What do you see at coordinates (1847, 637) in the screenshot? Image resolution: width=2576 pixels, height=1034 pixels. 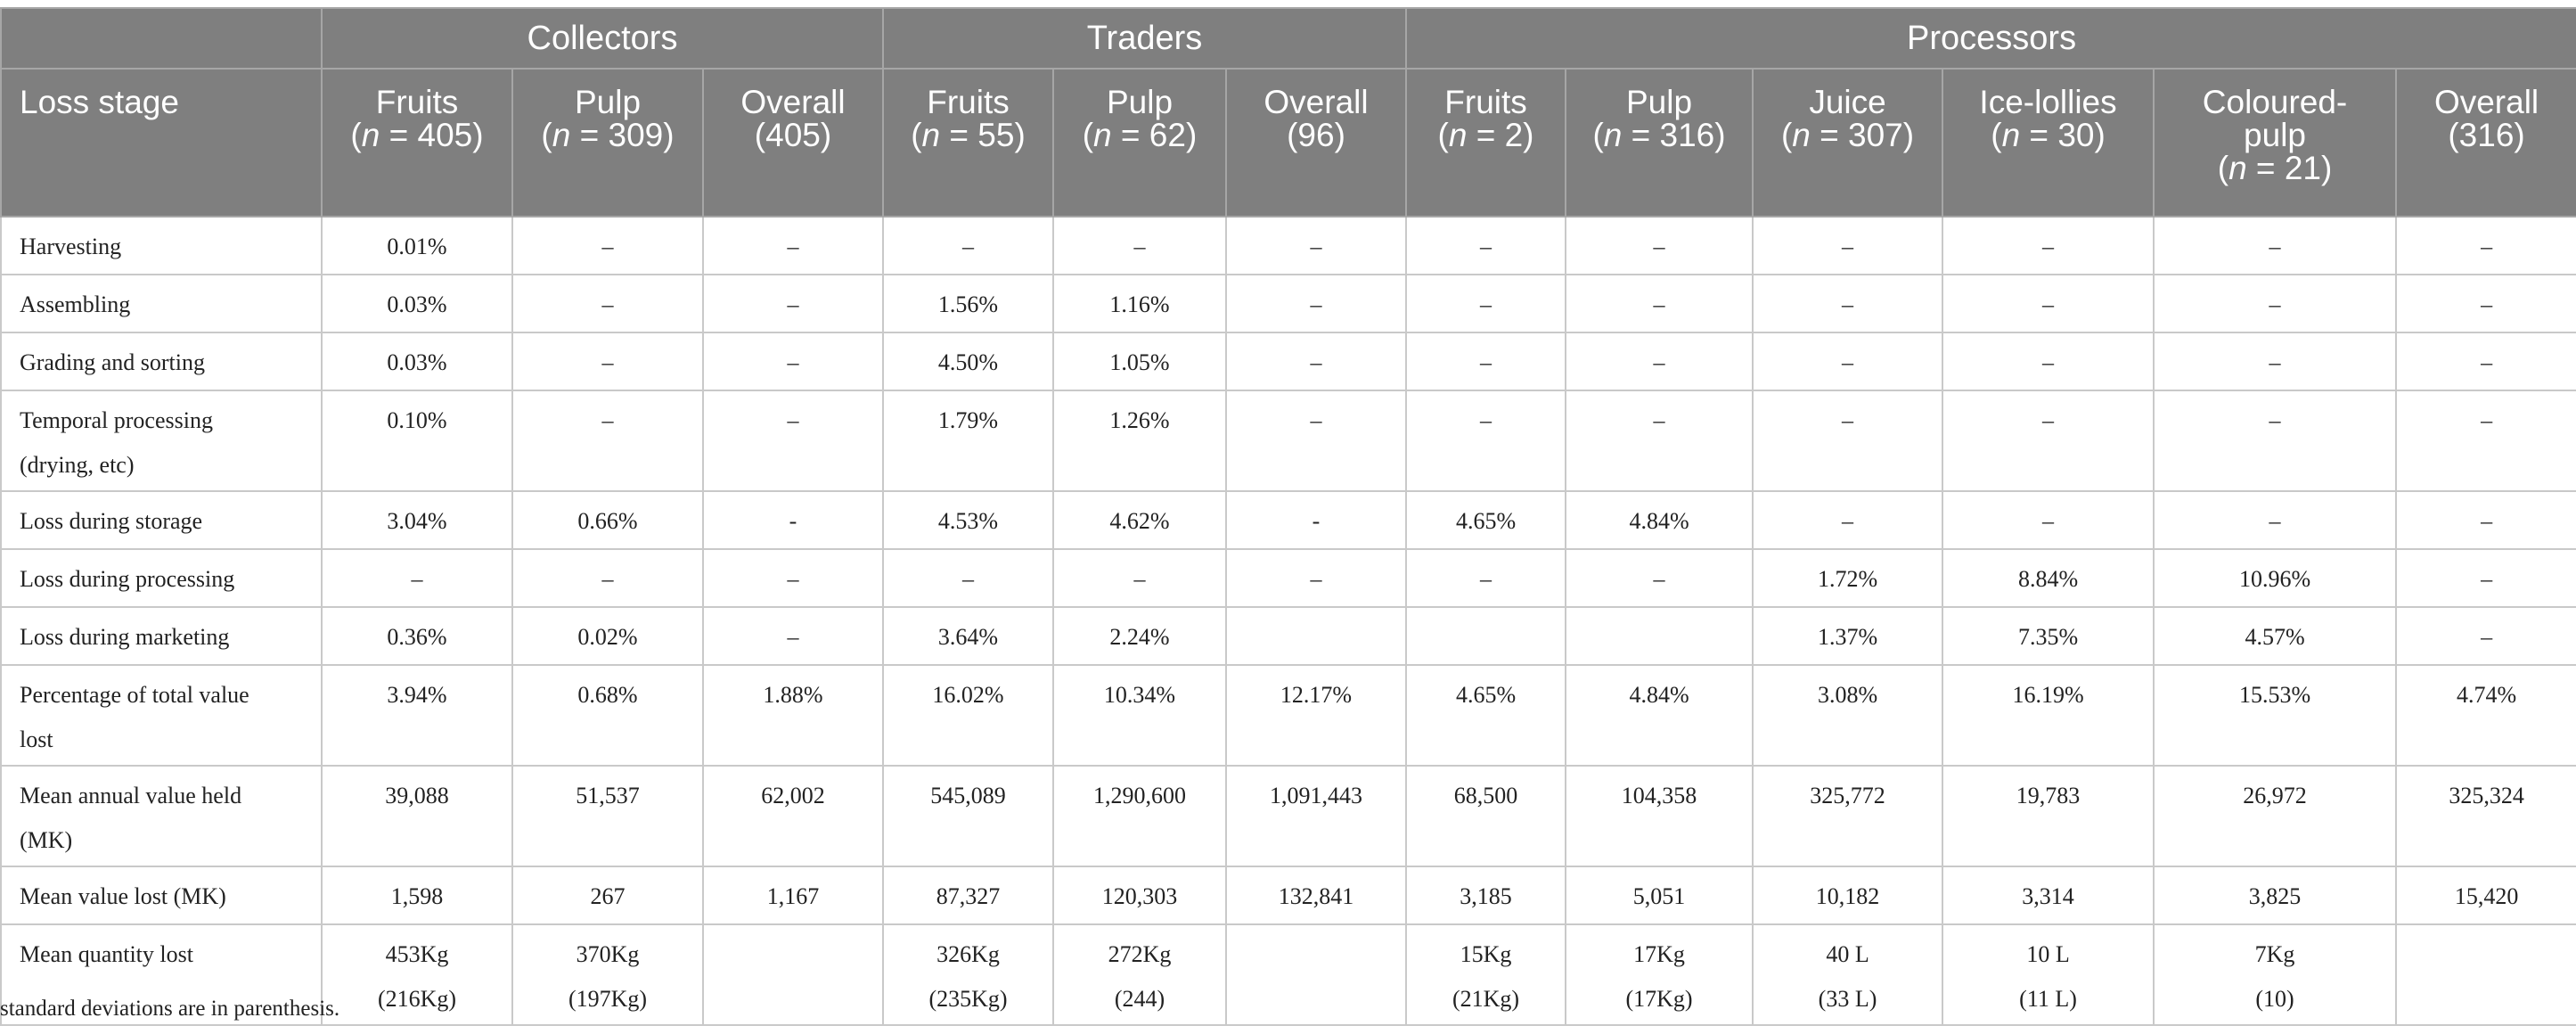 I see `cell-value: 1.37%` at bounding box center [1847, 637].